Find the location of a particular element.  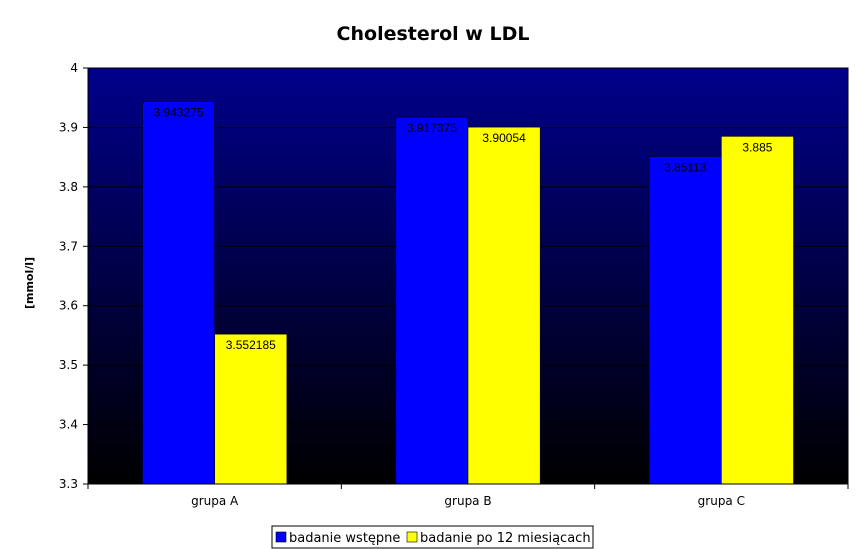

y-tick-label: 3.5 is located at coordinates (68, 365).